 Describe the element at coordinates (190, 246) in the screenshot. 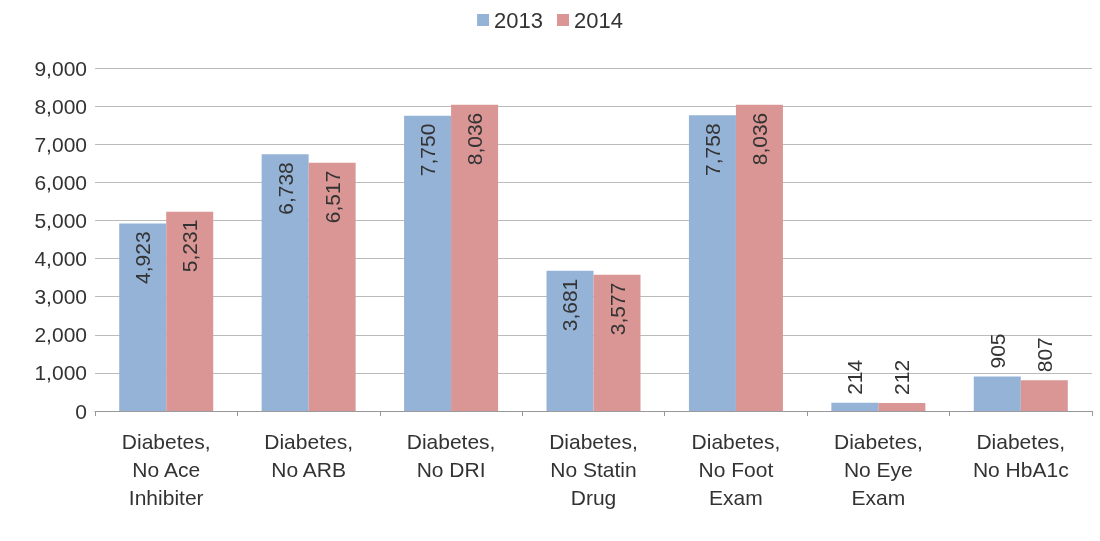

I see `data-label: 5,231` at that location.